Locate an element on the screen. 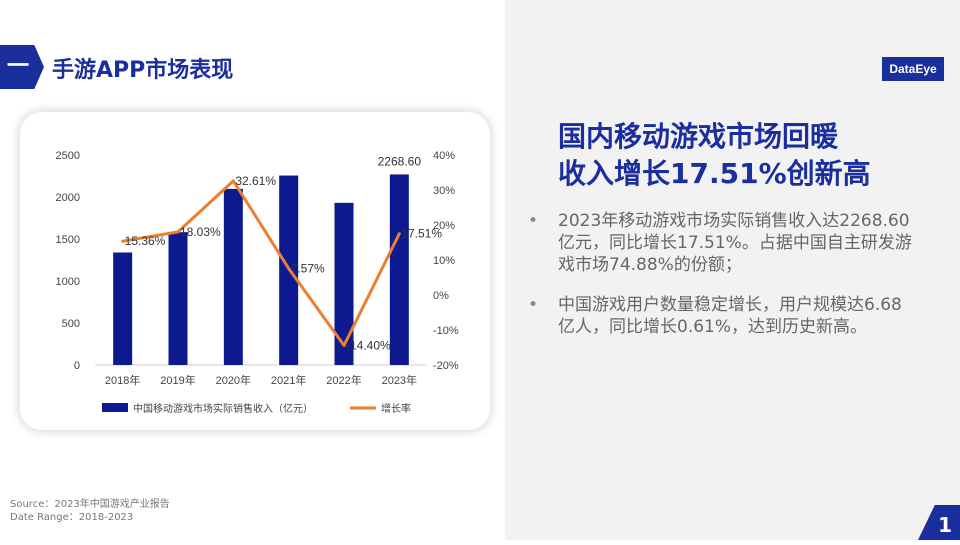 This screenshot has width=960, height=545. headline-line2: 收入增长17.51%创新高 is located at coordinates (714, 173).